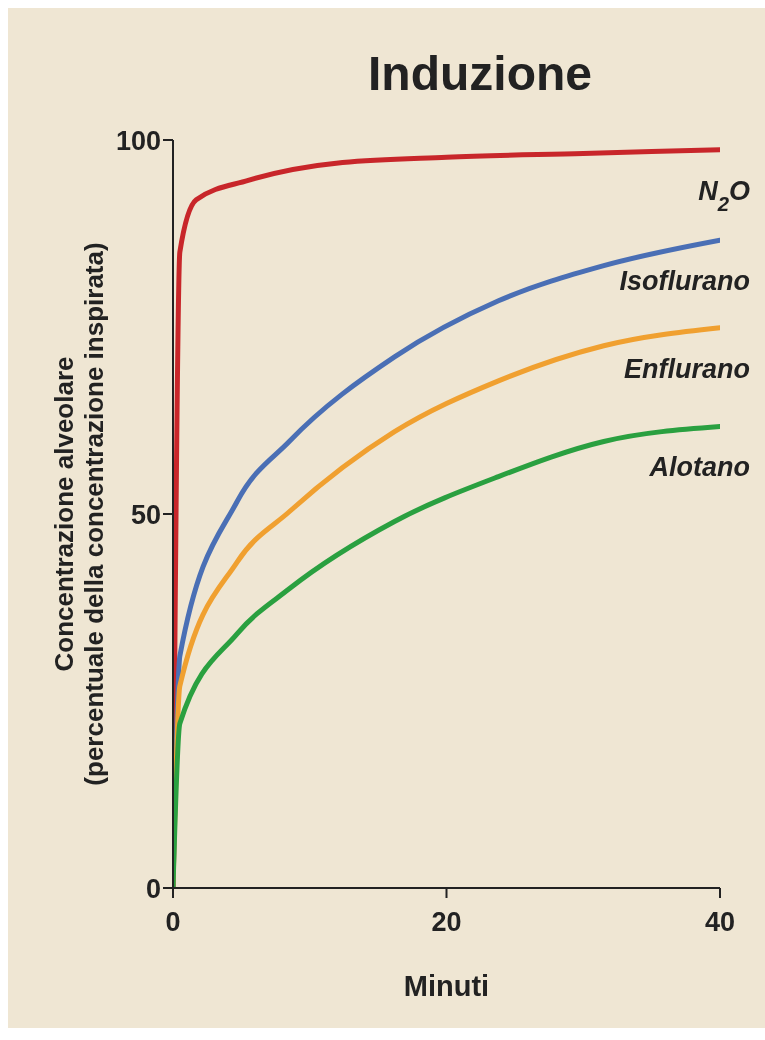 The image size is (765, 1040). I want to click on y-tick-label: 0, so click(153, 888).